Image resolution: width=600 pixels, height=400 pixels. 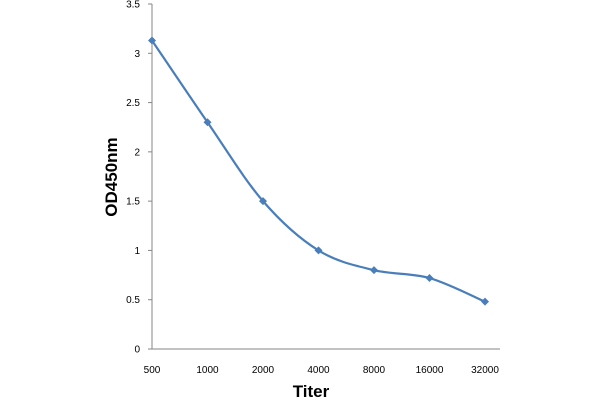 I want to click on y-tick-label: 3.5, so click(x=133, y=5).